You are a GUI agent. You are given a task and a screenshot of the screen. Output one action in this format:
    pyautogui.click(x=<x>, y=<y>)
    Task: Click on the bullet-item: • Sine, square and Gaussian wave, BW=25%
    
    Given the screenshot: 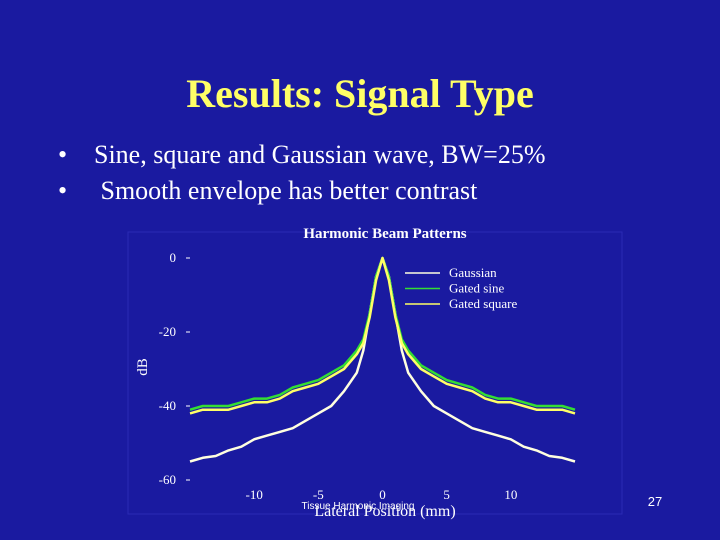 What is the action you would take?
    pyautogui.click(x=302, y=158)
    